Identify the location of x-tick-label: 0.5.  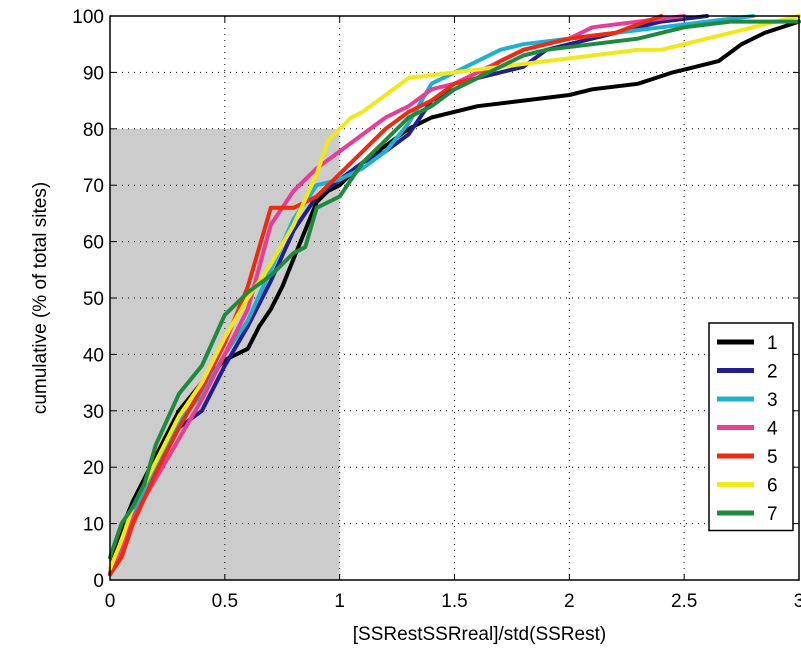
(225, 601).